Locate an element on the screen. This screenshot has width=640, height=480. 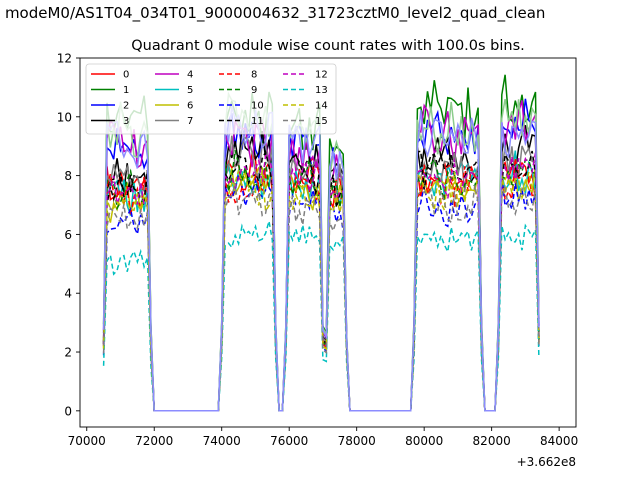
legend-label: 10 is located at coordinates (257, 106).